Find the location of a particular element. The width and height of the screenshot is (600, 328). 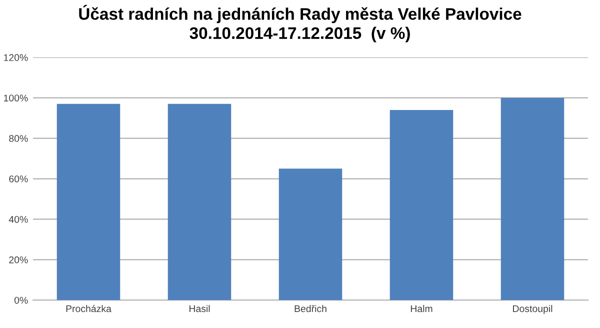

y-tick-label: 80% is located at coordinates (18, 138).